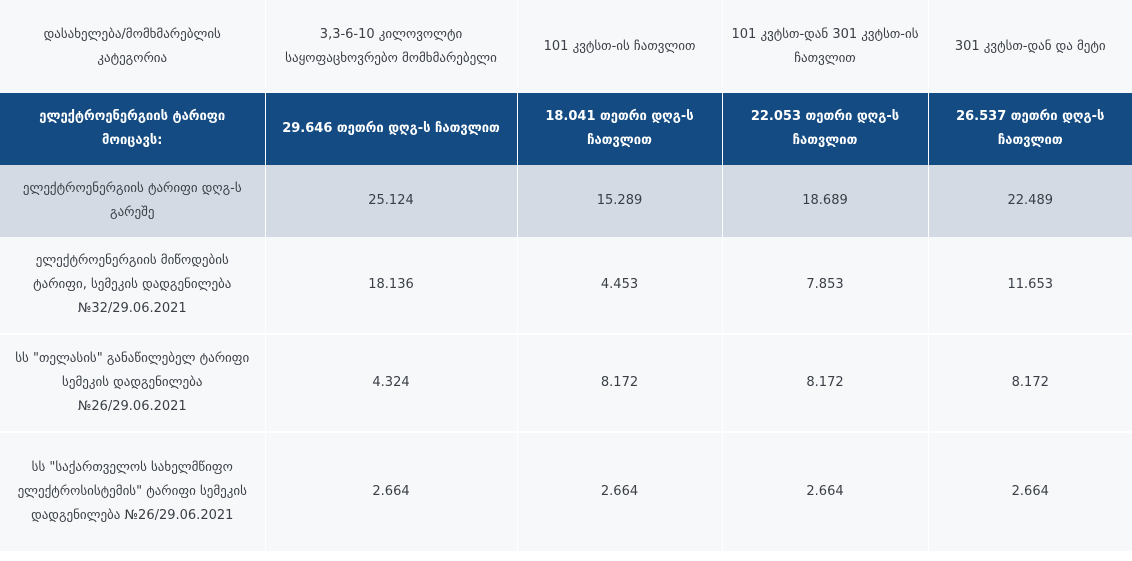  What do you see at coordinates (824, 201) in the screenshot?
I see `value-cell: 18.689` at bounding box center [824, 201].